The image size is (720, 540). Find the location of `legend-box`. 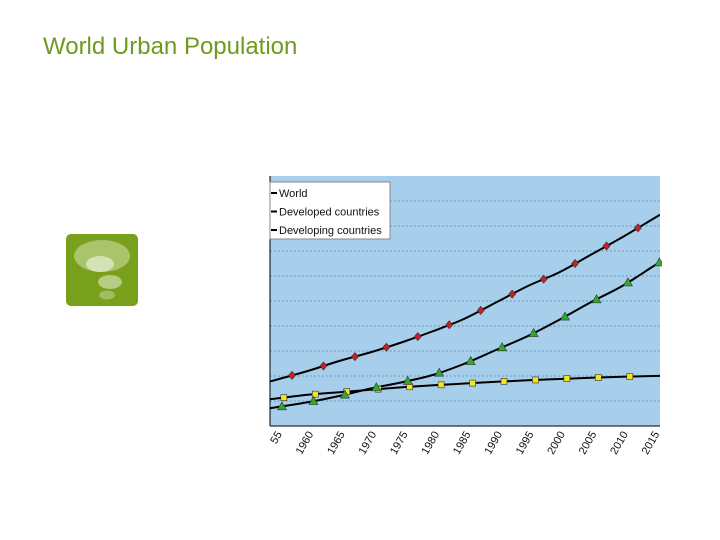

legend-box is located at coordinates (330, 210).